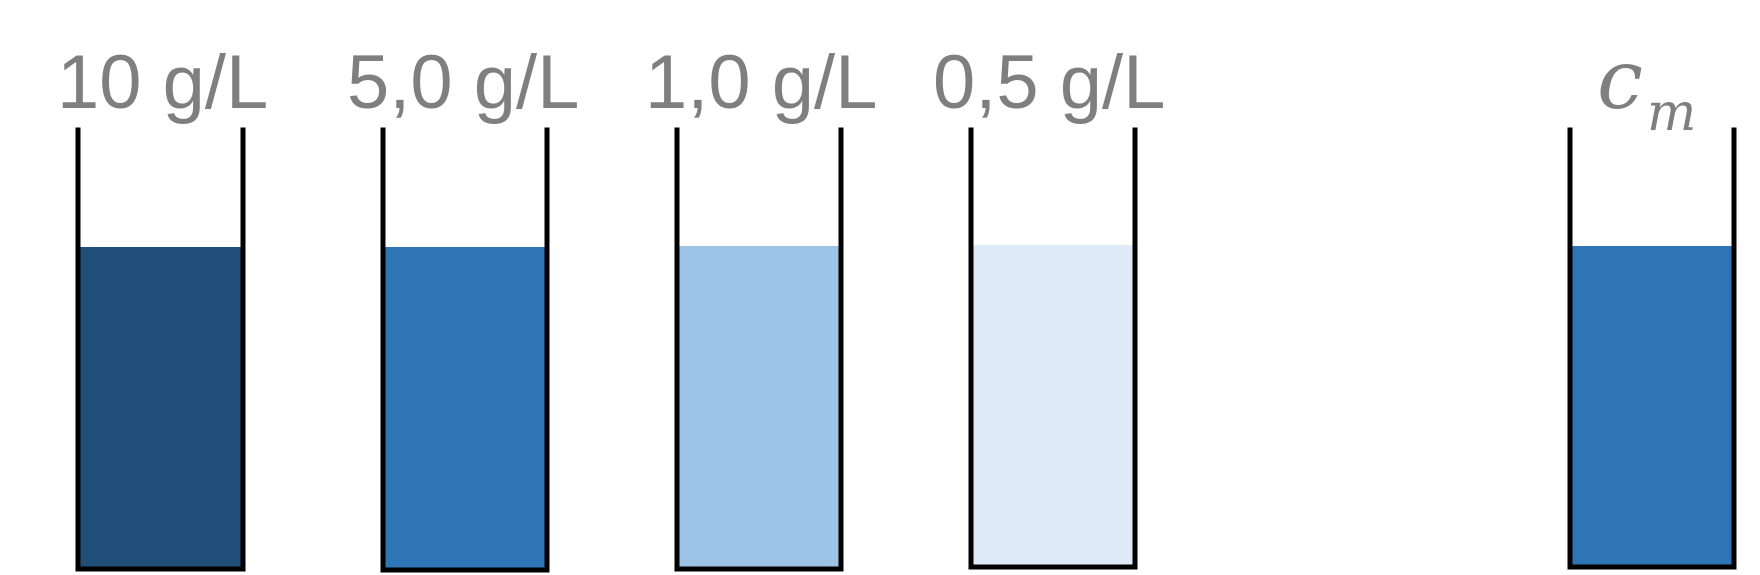  I want to click on beaker-0-5-g-per-l: 0,5 g/L, so click(1049, 305).